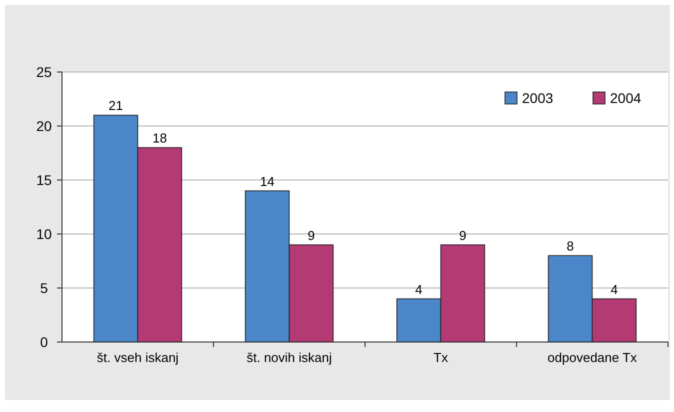 This screenshot has width=674, height=412. Describe the element at coordinates (441, 357) in the screenshot. I see `x-tick-label: Tx` at that location.